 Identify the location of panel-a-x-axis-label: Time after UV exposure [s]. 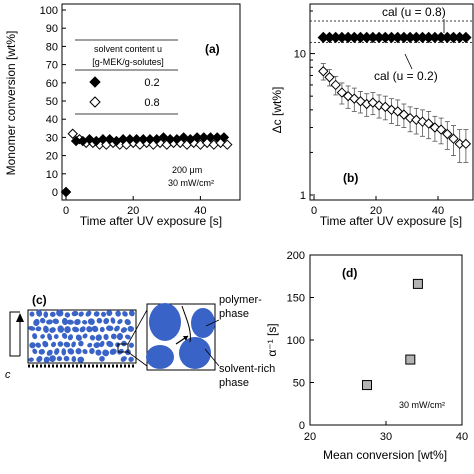
(151, 221).